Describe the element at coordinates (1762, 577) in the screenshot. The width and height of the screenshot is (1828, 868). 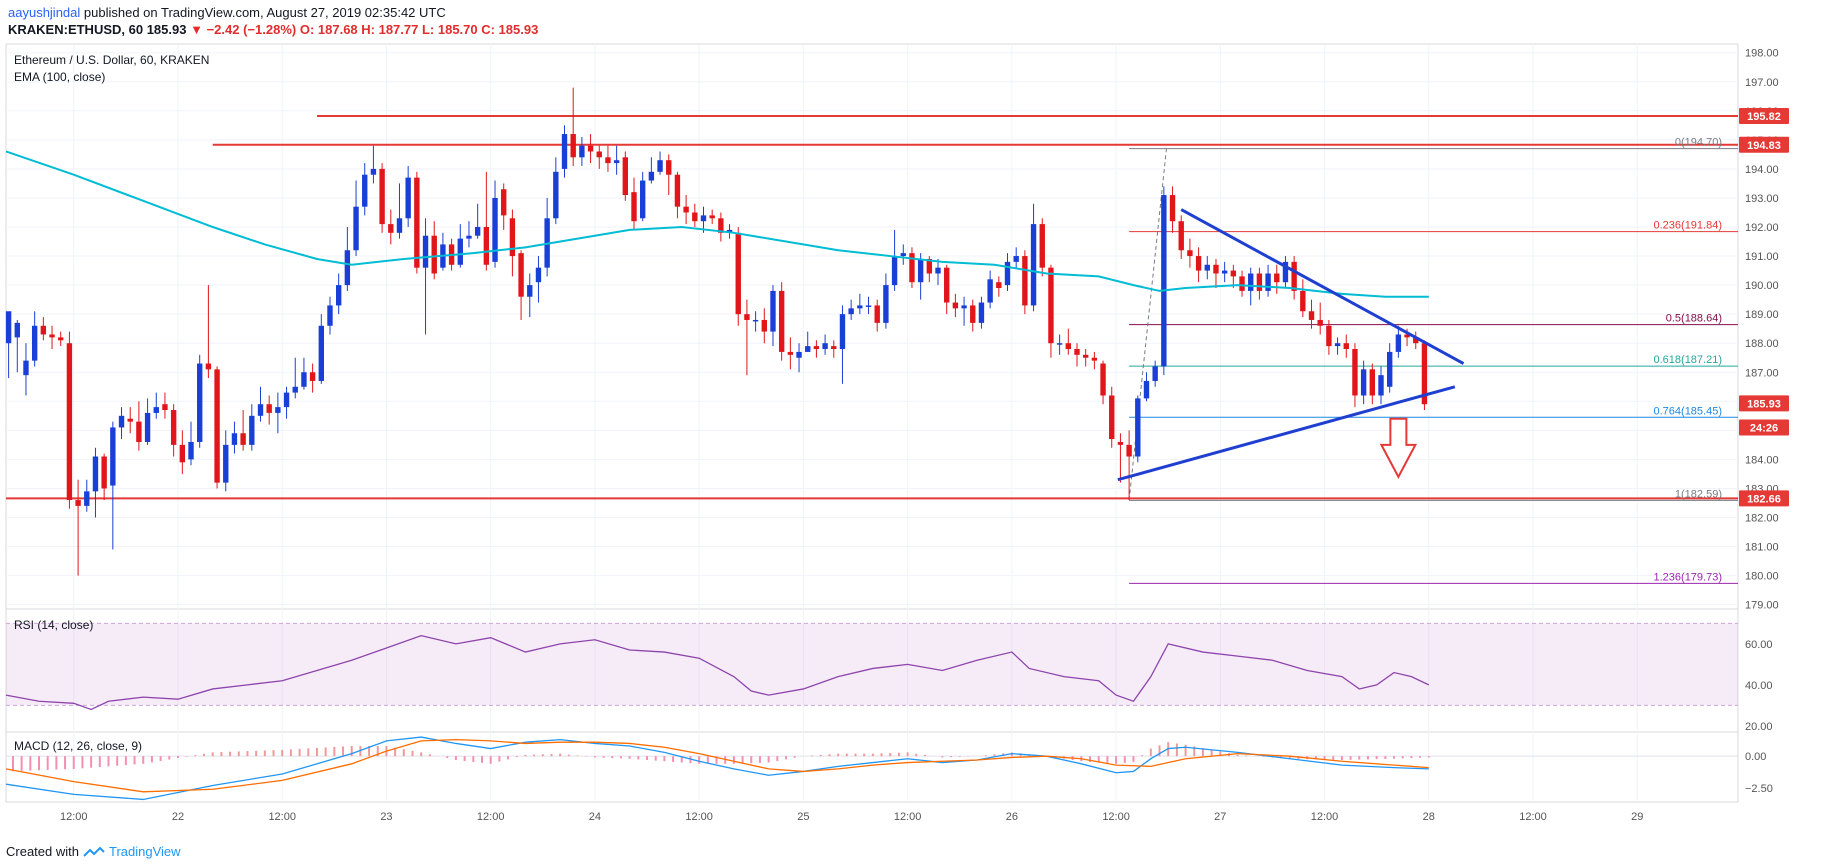
I see `y-tick-label: 180.00` at that location.